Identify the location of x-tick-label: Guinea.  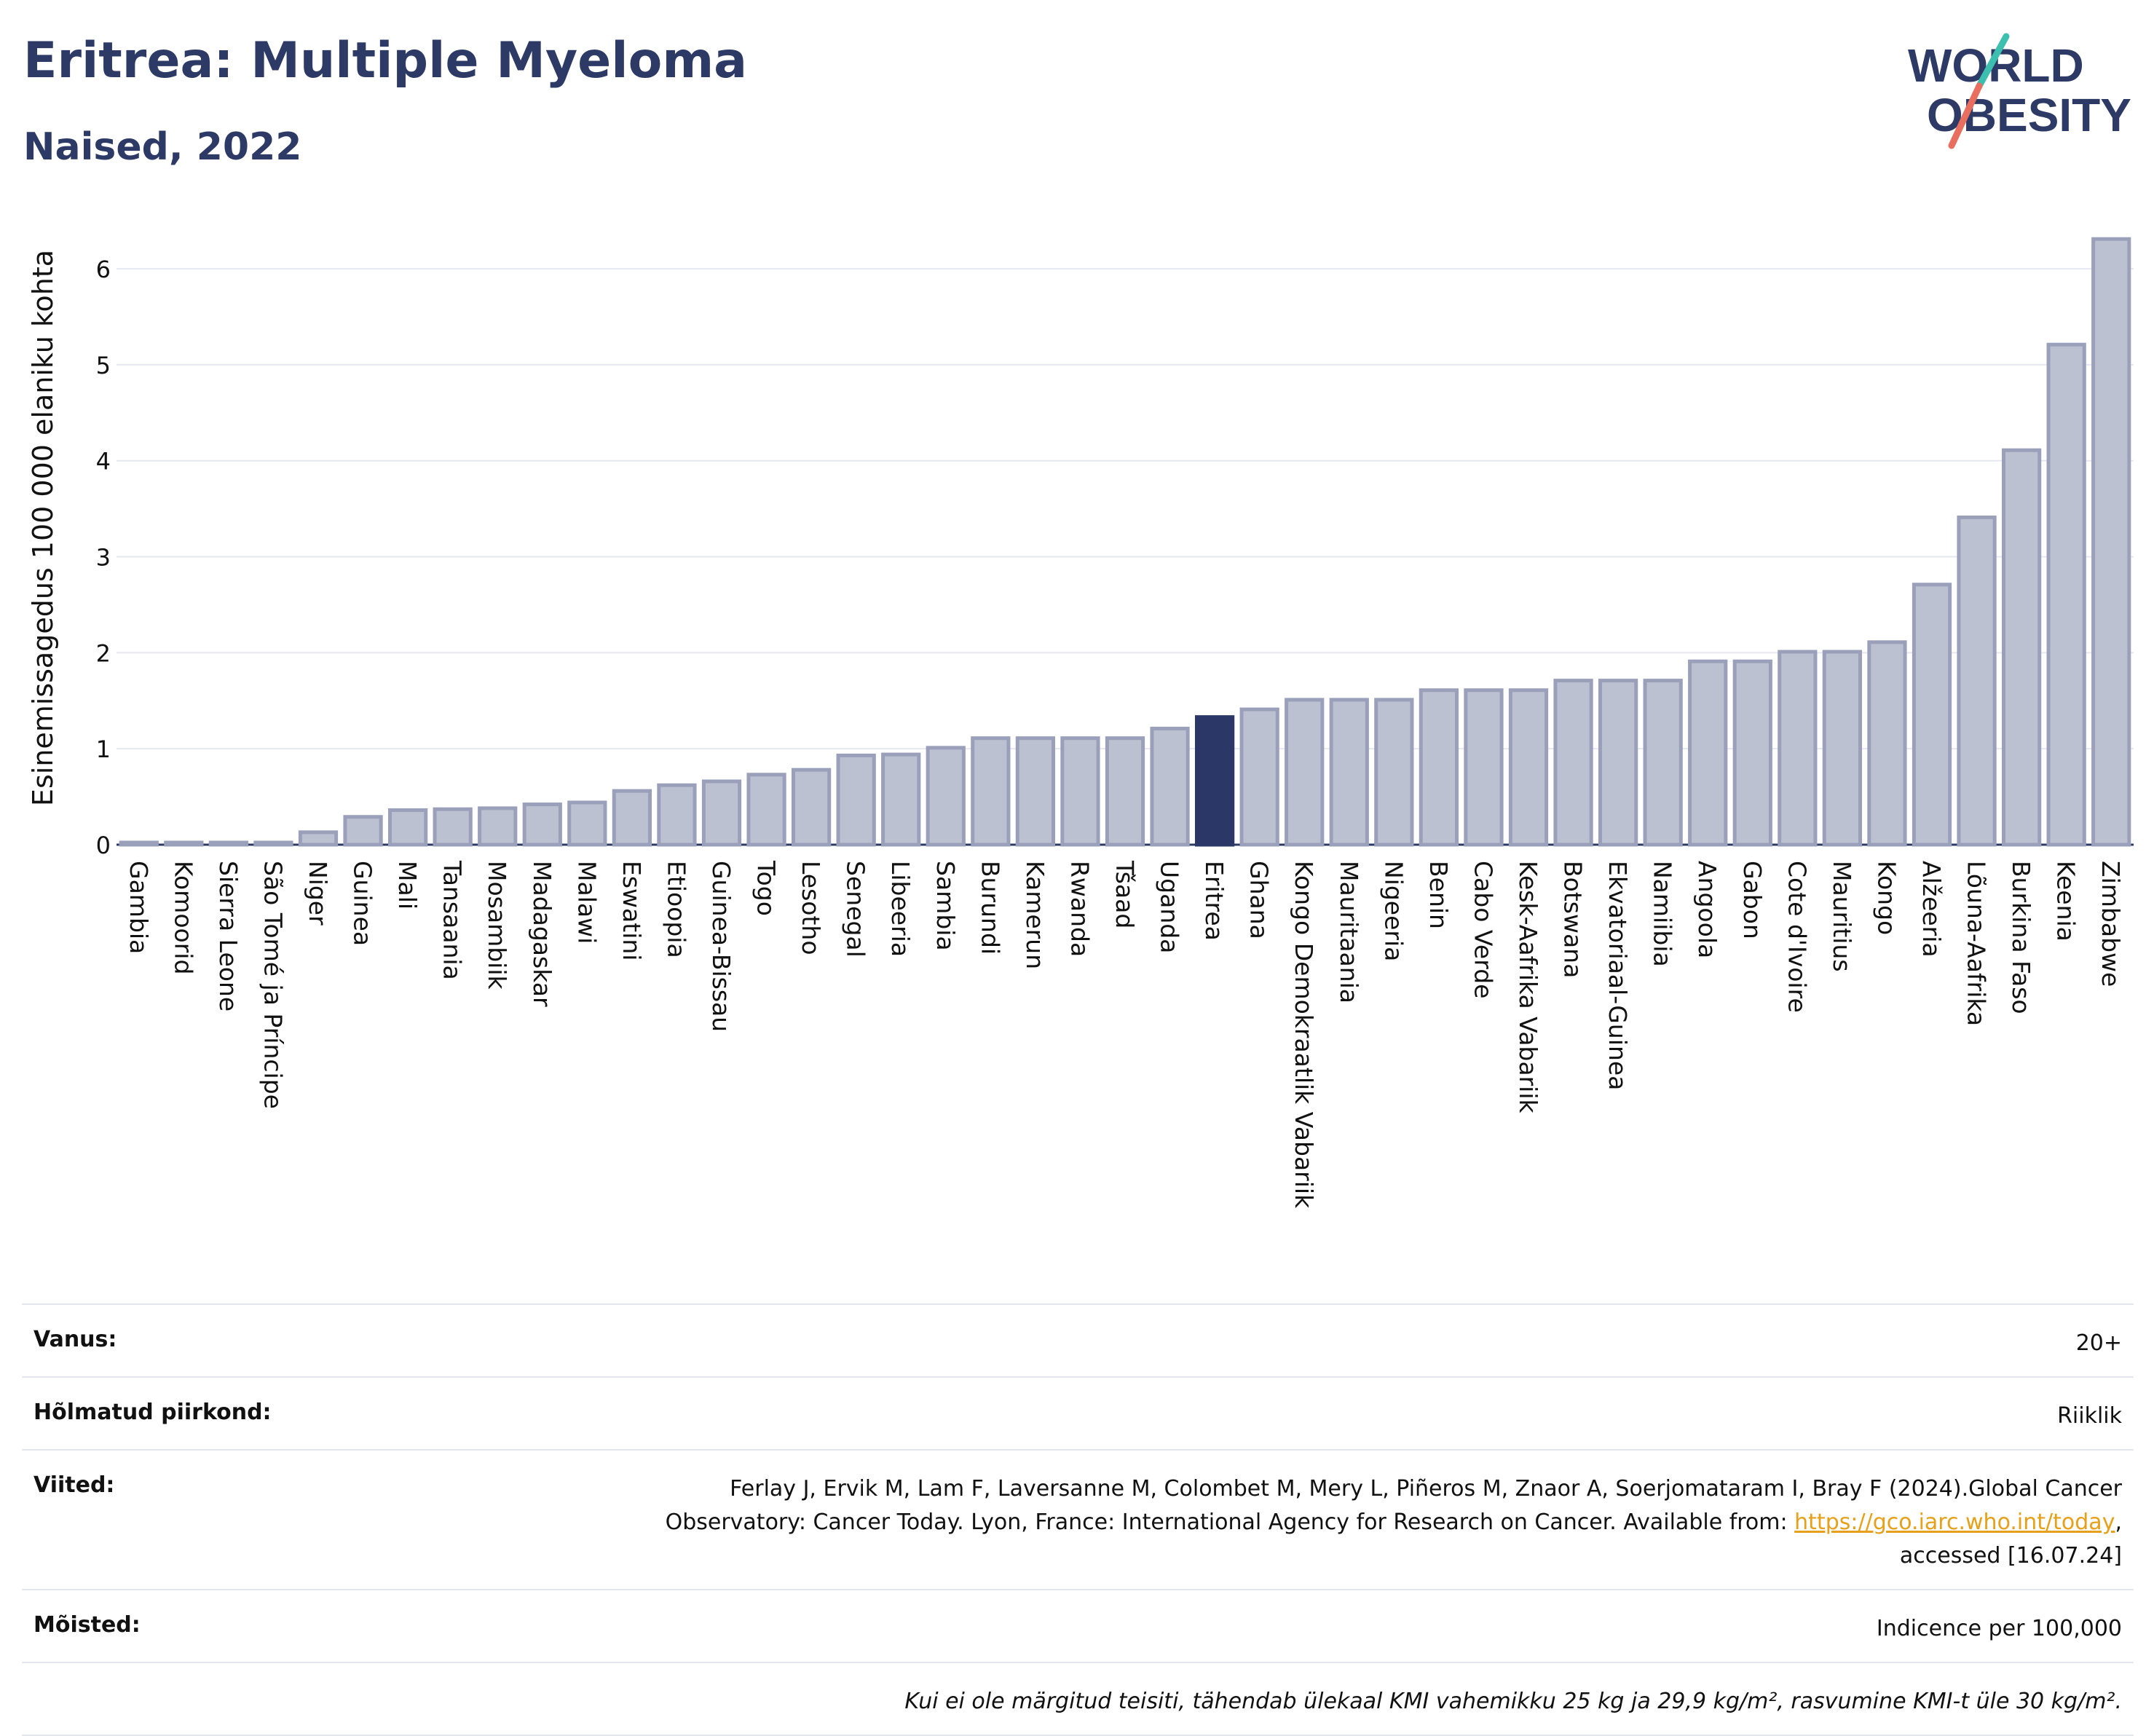
(363, 903).